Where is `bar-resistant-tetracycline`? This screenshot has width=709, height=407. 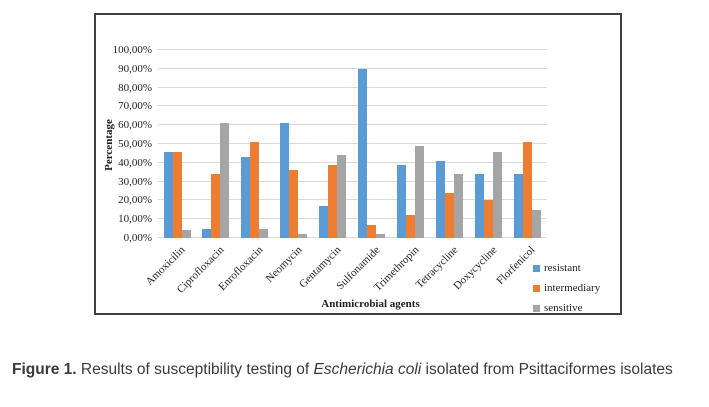
bar-resistant-tetracycline is located at coordinates (440, 199).